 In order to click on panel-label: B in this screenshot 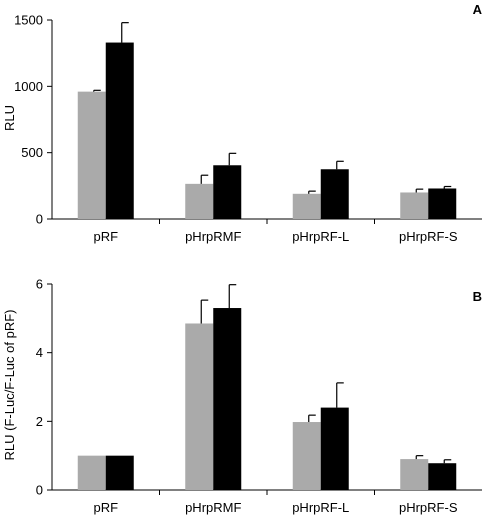, I will do `click(477, 296)`.